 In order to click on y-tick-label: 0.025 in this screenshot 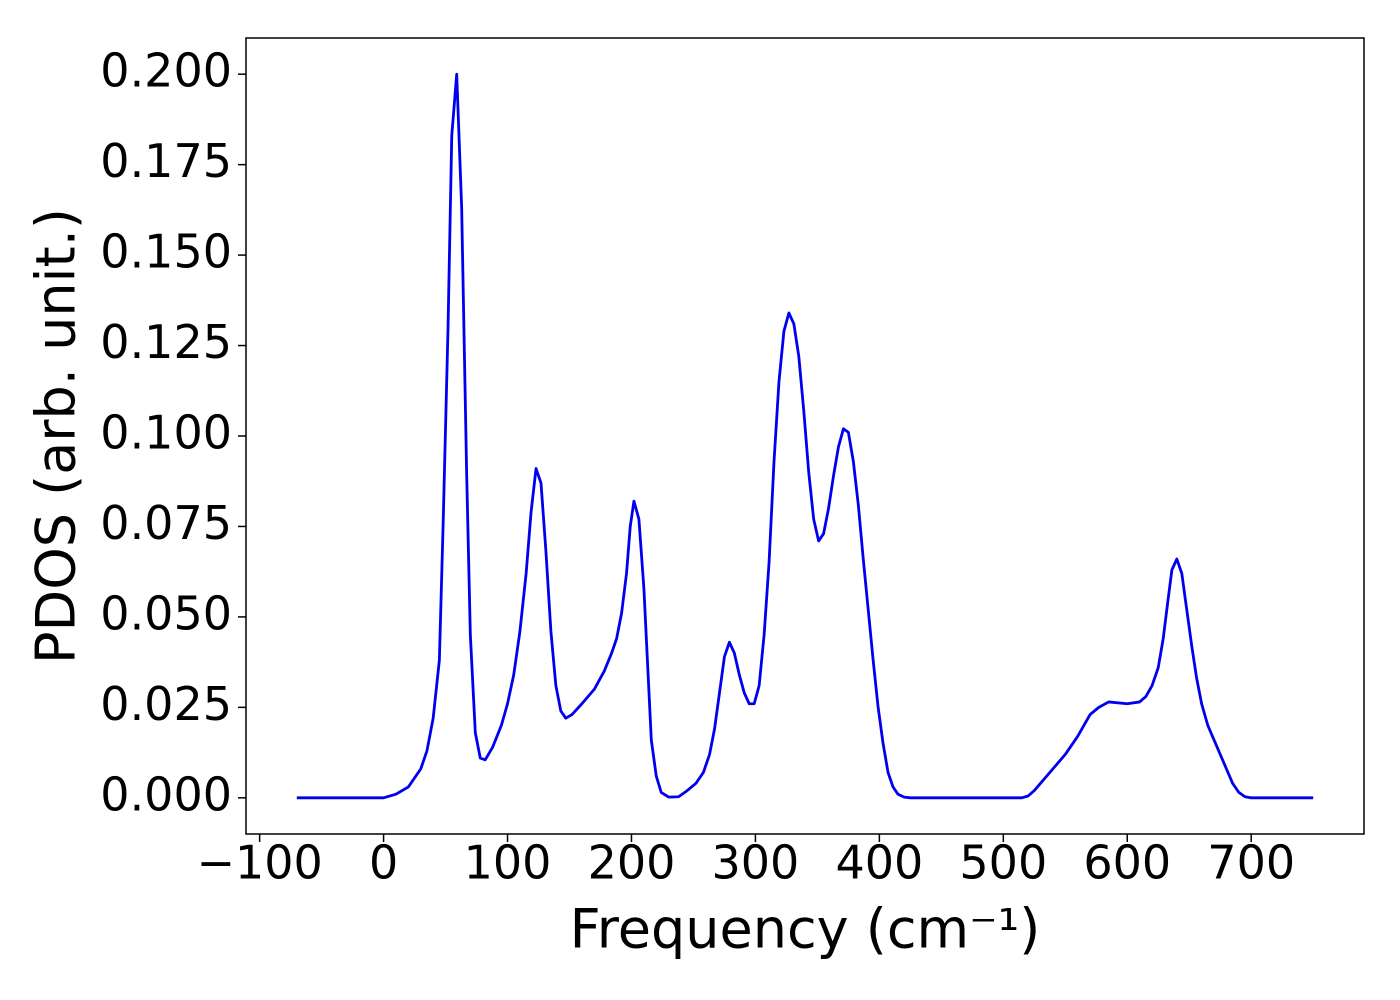, I will do `click(166, 704)`.